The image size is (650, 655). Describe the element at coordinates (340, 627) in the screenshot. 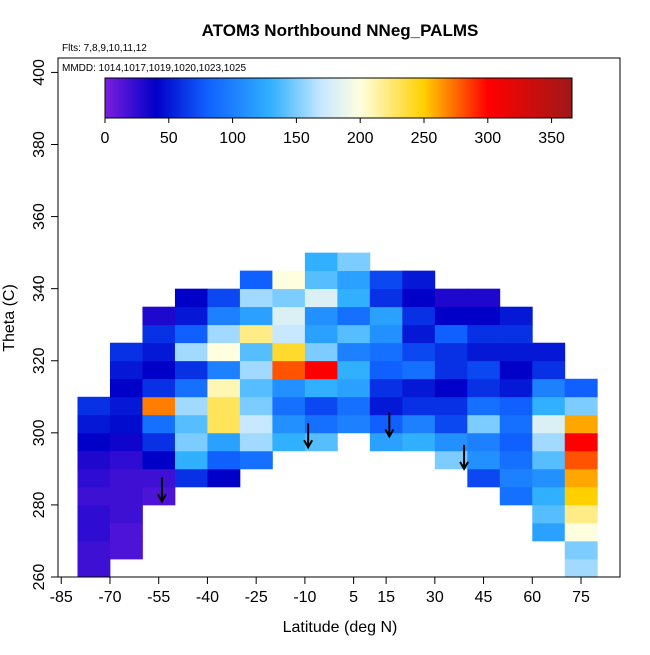

I see `x-axis-label: Latitude (deg N)` at that location.